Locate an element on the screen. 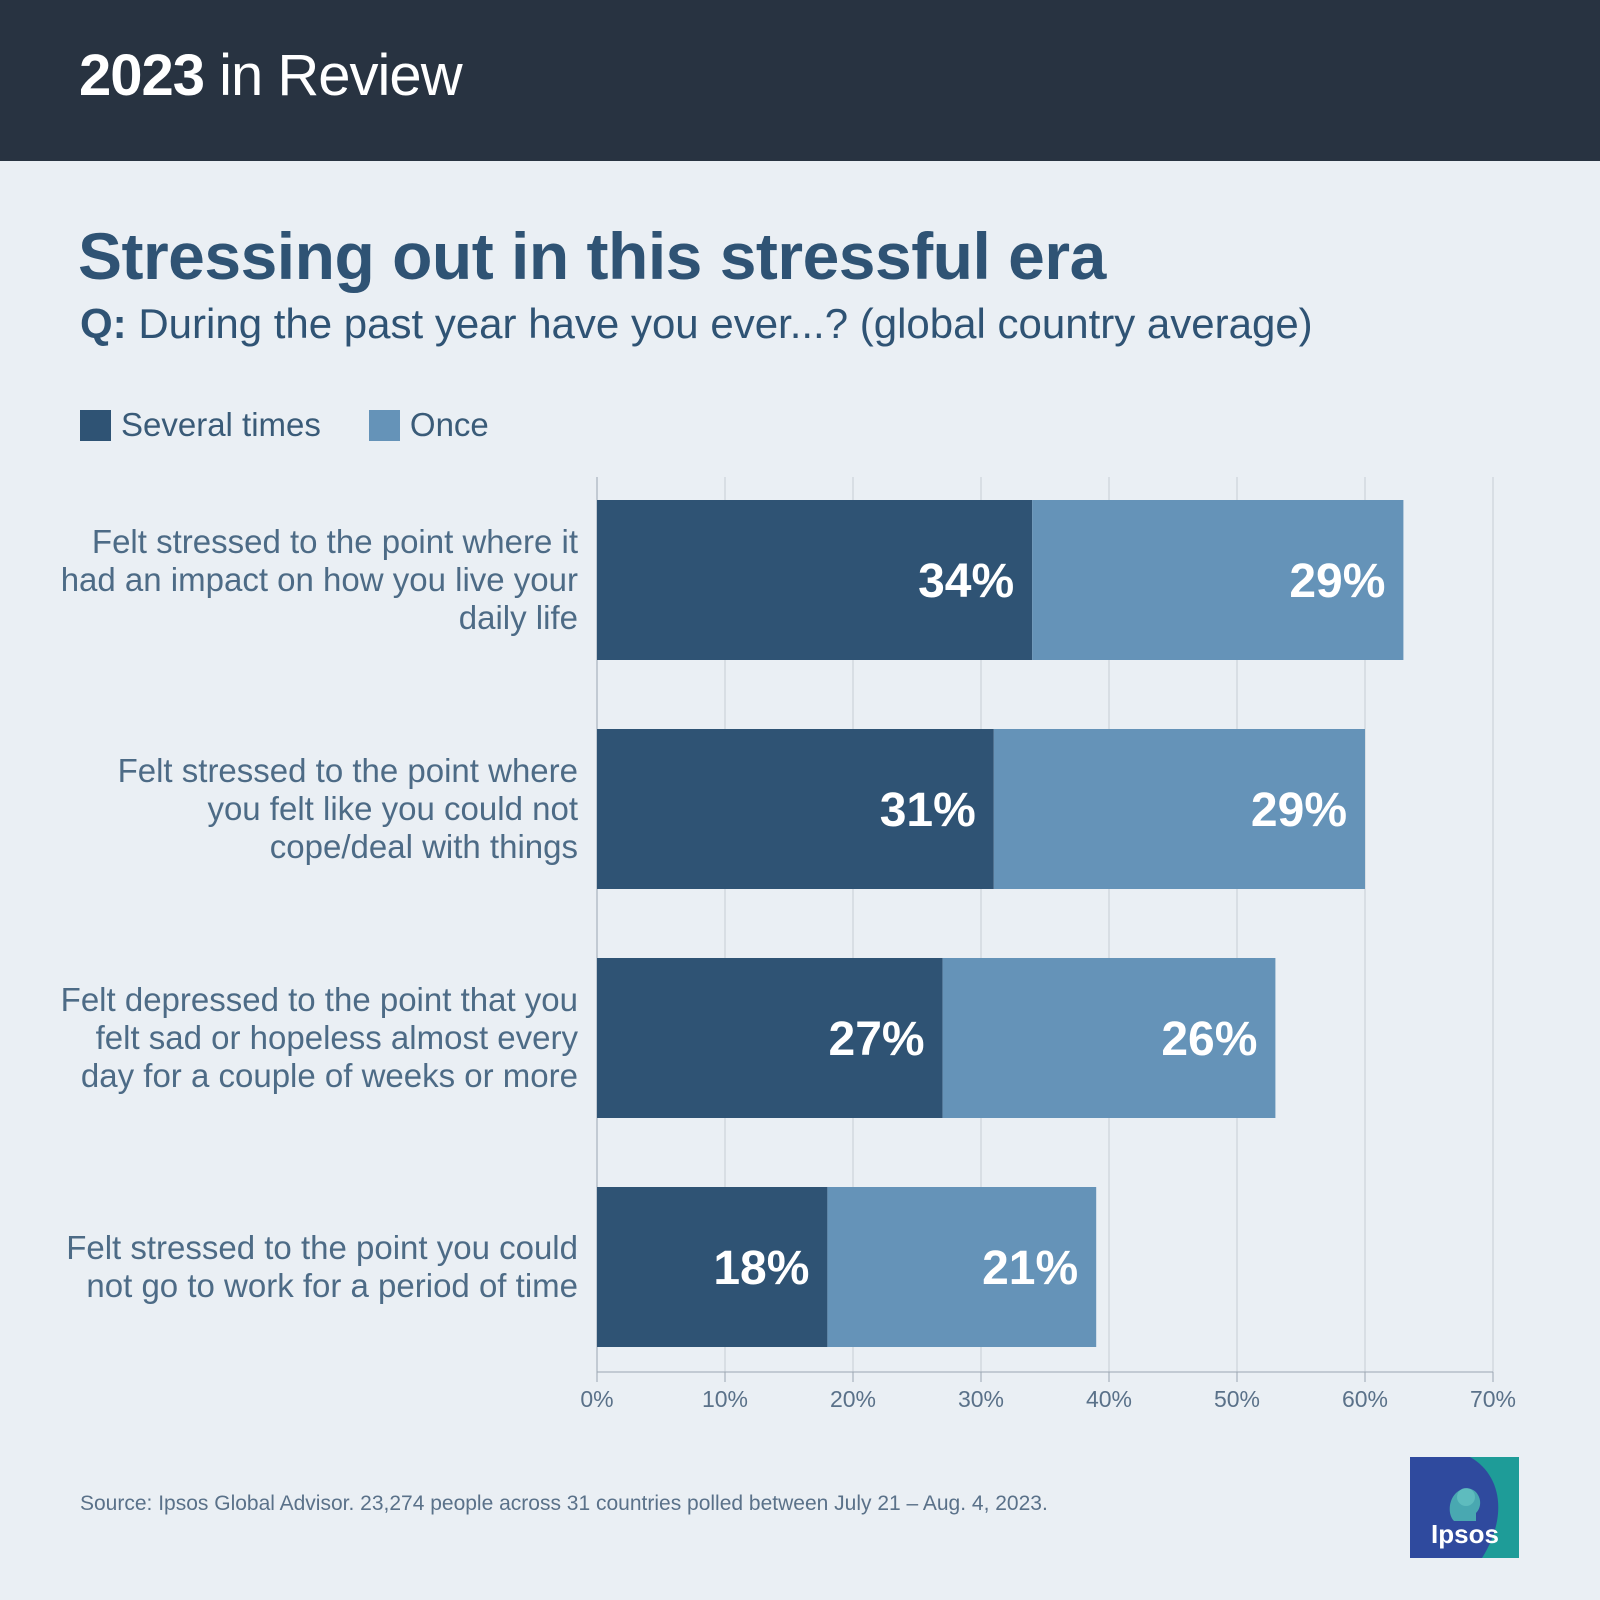  logo-text: Ipsos is located at coordinates (1465, 1534).